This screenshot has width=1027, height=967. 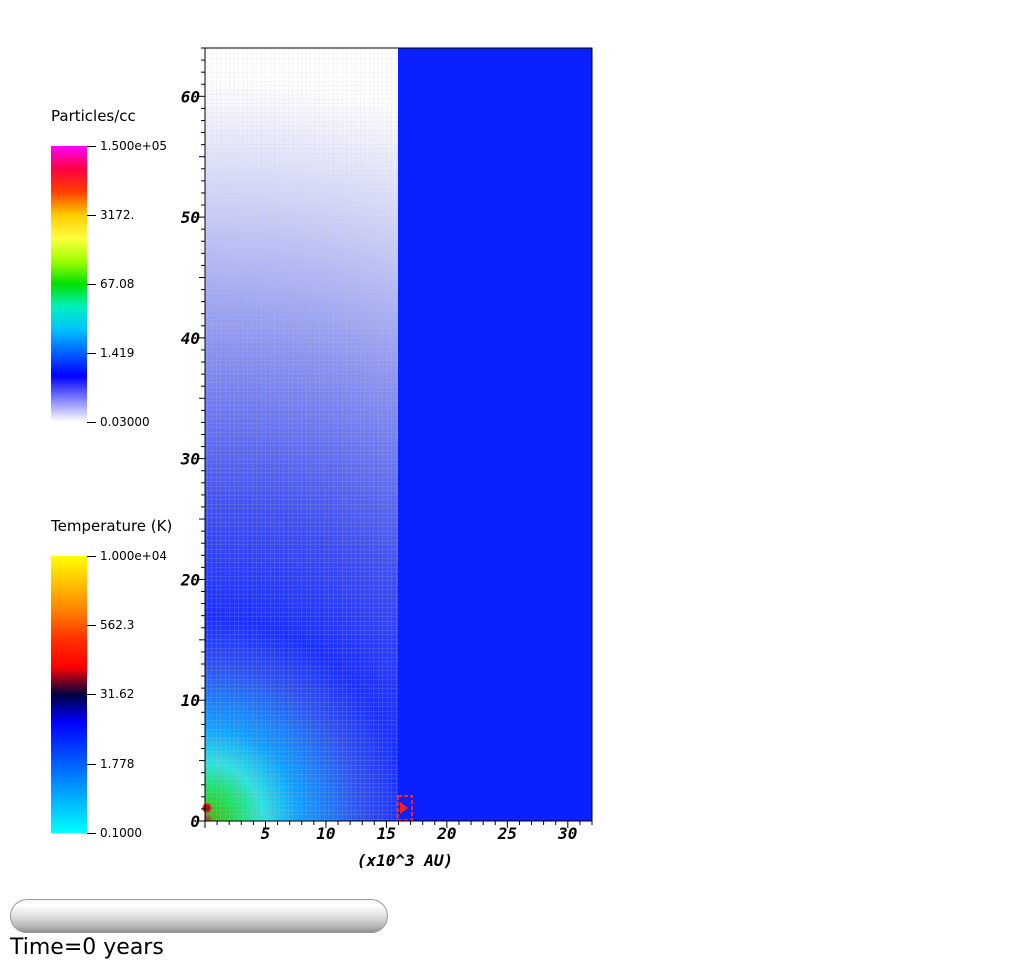 I want to click on x-axis-label: (x10^3 AU), so click(x=405, y=860).